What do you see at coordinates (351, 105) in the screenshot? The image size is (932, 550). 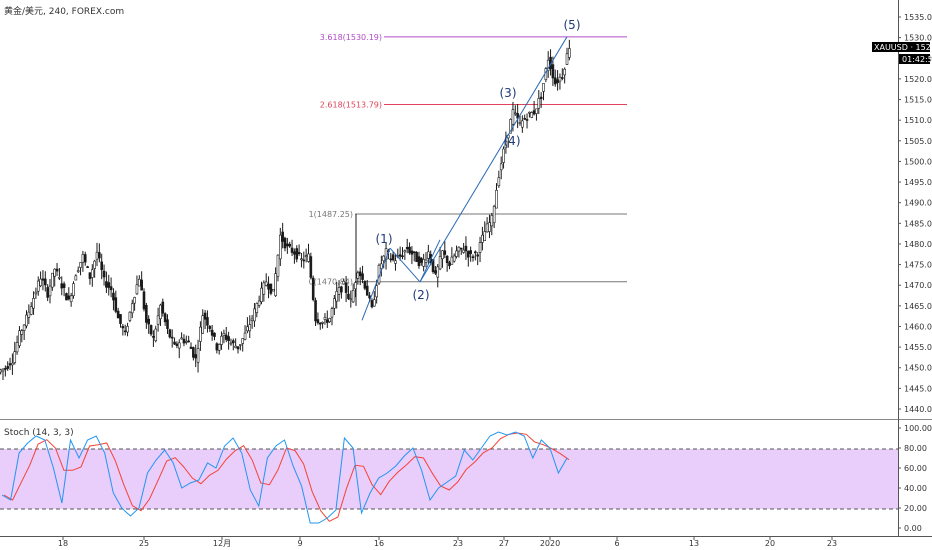 I see `fib-label: 2.618(1513.79)` at bounding box center [351, 105].